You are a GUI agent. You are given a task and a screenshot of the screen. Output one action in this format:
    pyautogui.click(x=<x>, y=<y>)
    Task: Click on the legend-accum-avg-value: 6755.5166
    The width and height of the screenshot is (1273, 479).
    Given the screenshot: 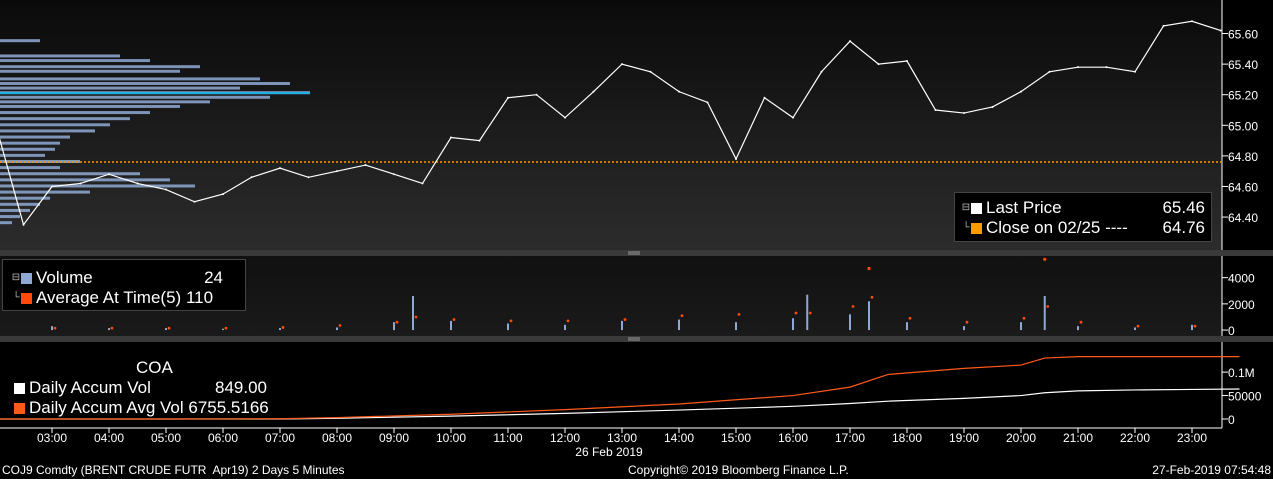 What is the action you would take?
    pyautogui.click(x=228, y=407)
    